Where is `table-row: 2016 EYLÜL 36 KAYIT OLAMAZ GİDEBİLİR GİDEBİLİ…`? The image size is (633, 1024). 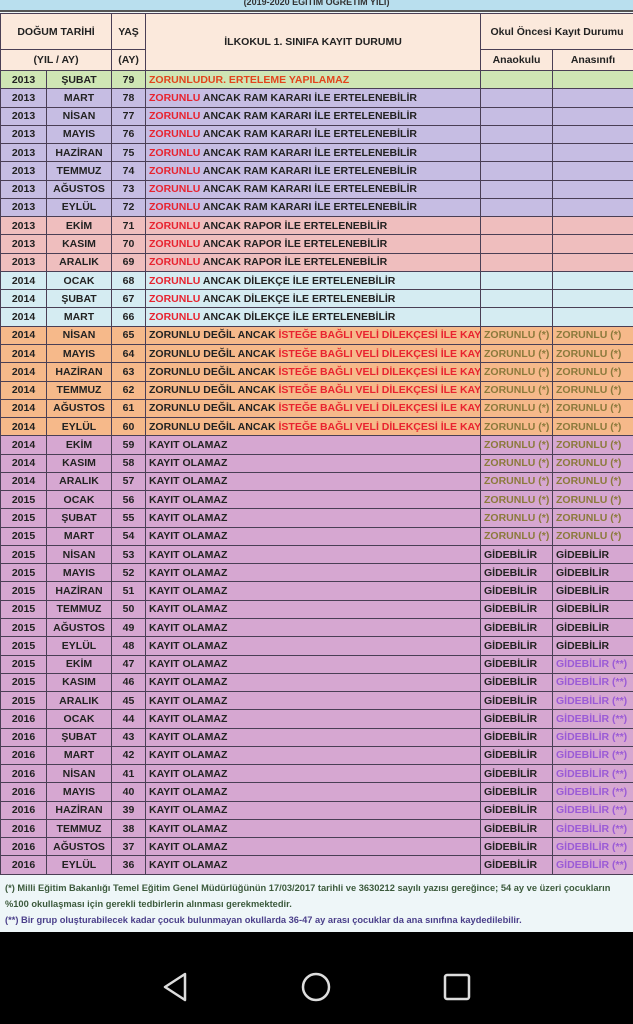
table-row: 2016 EYLÜL 36 KAYIT OLAMAZ GİDEBİLİR GİDEBİLİ… is located at coordinates (316, 865).